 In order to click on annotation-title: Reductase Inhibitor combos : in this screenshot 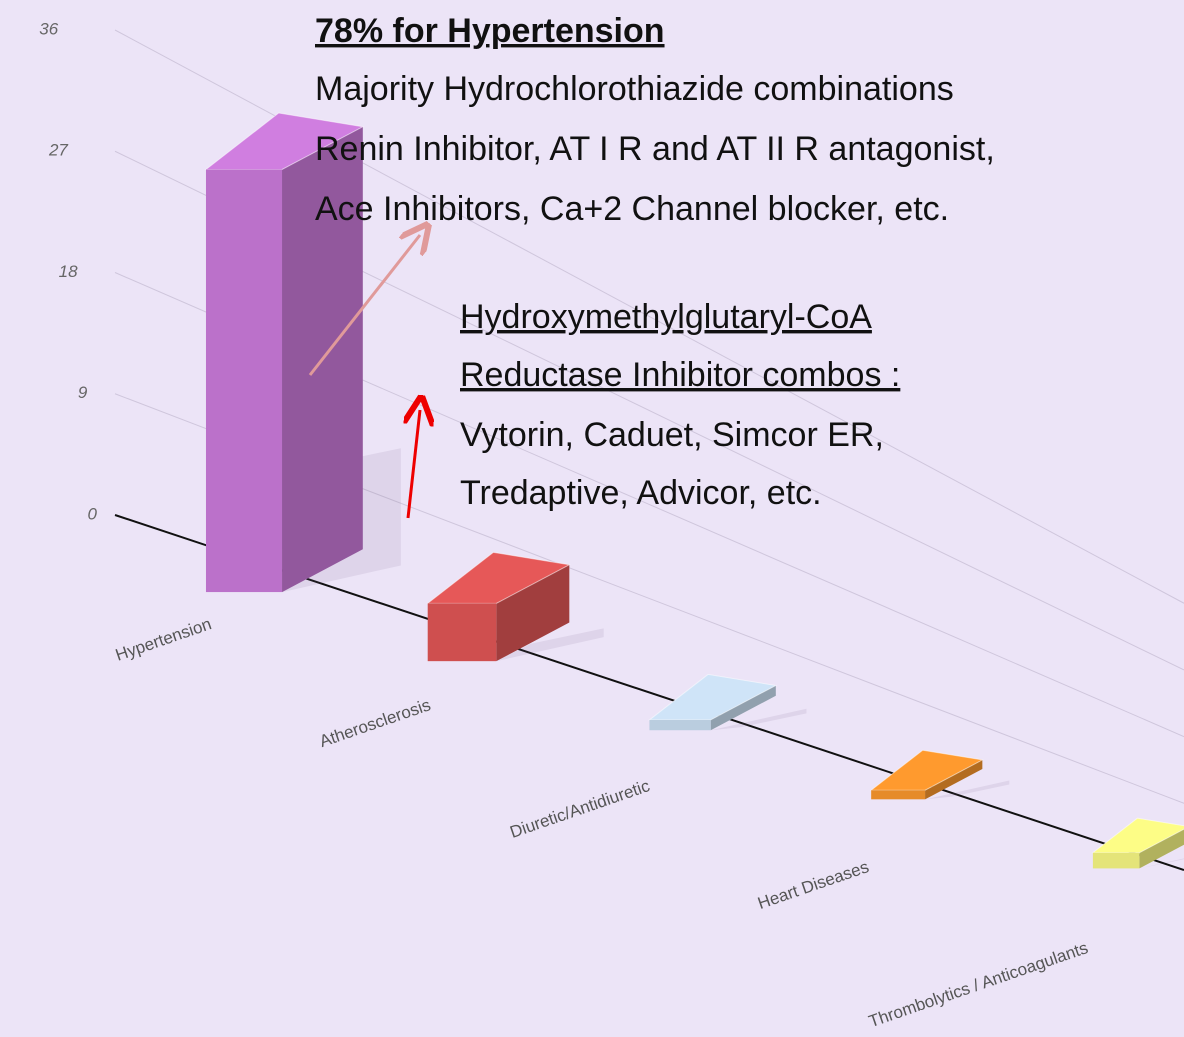, I will do `click(680, 375)`.